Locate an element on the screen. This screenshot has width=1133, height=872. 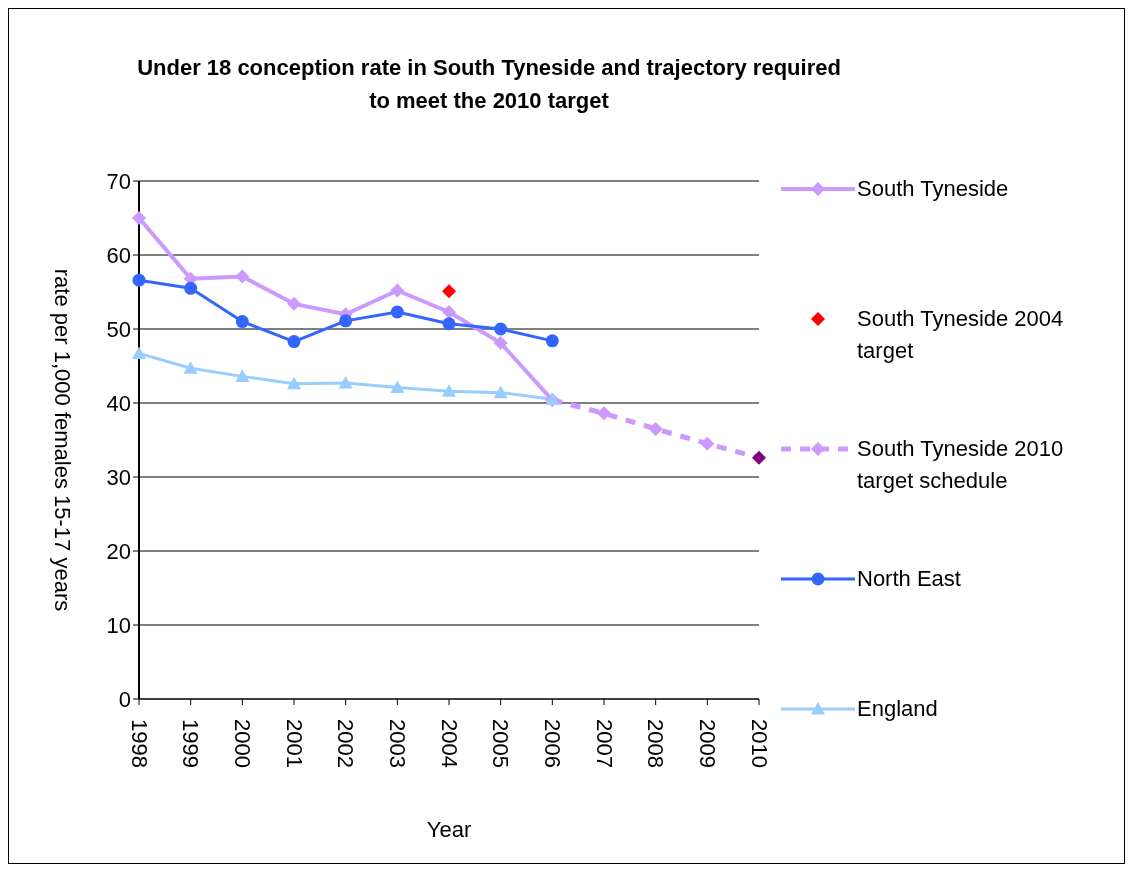
x-tick-label: 2002 is located at coordinates (346, 743).